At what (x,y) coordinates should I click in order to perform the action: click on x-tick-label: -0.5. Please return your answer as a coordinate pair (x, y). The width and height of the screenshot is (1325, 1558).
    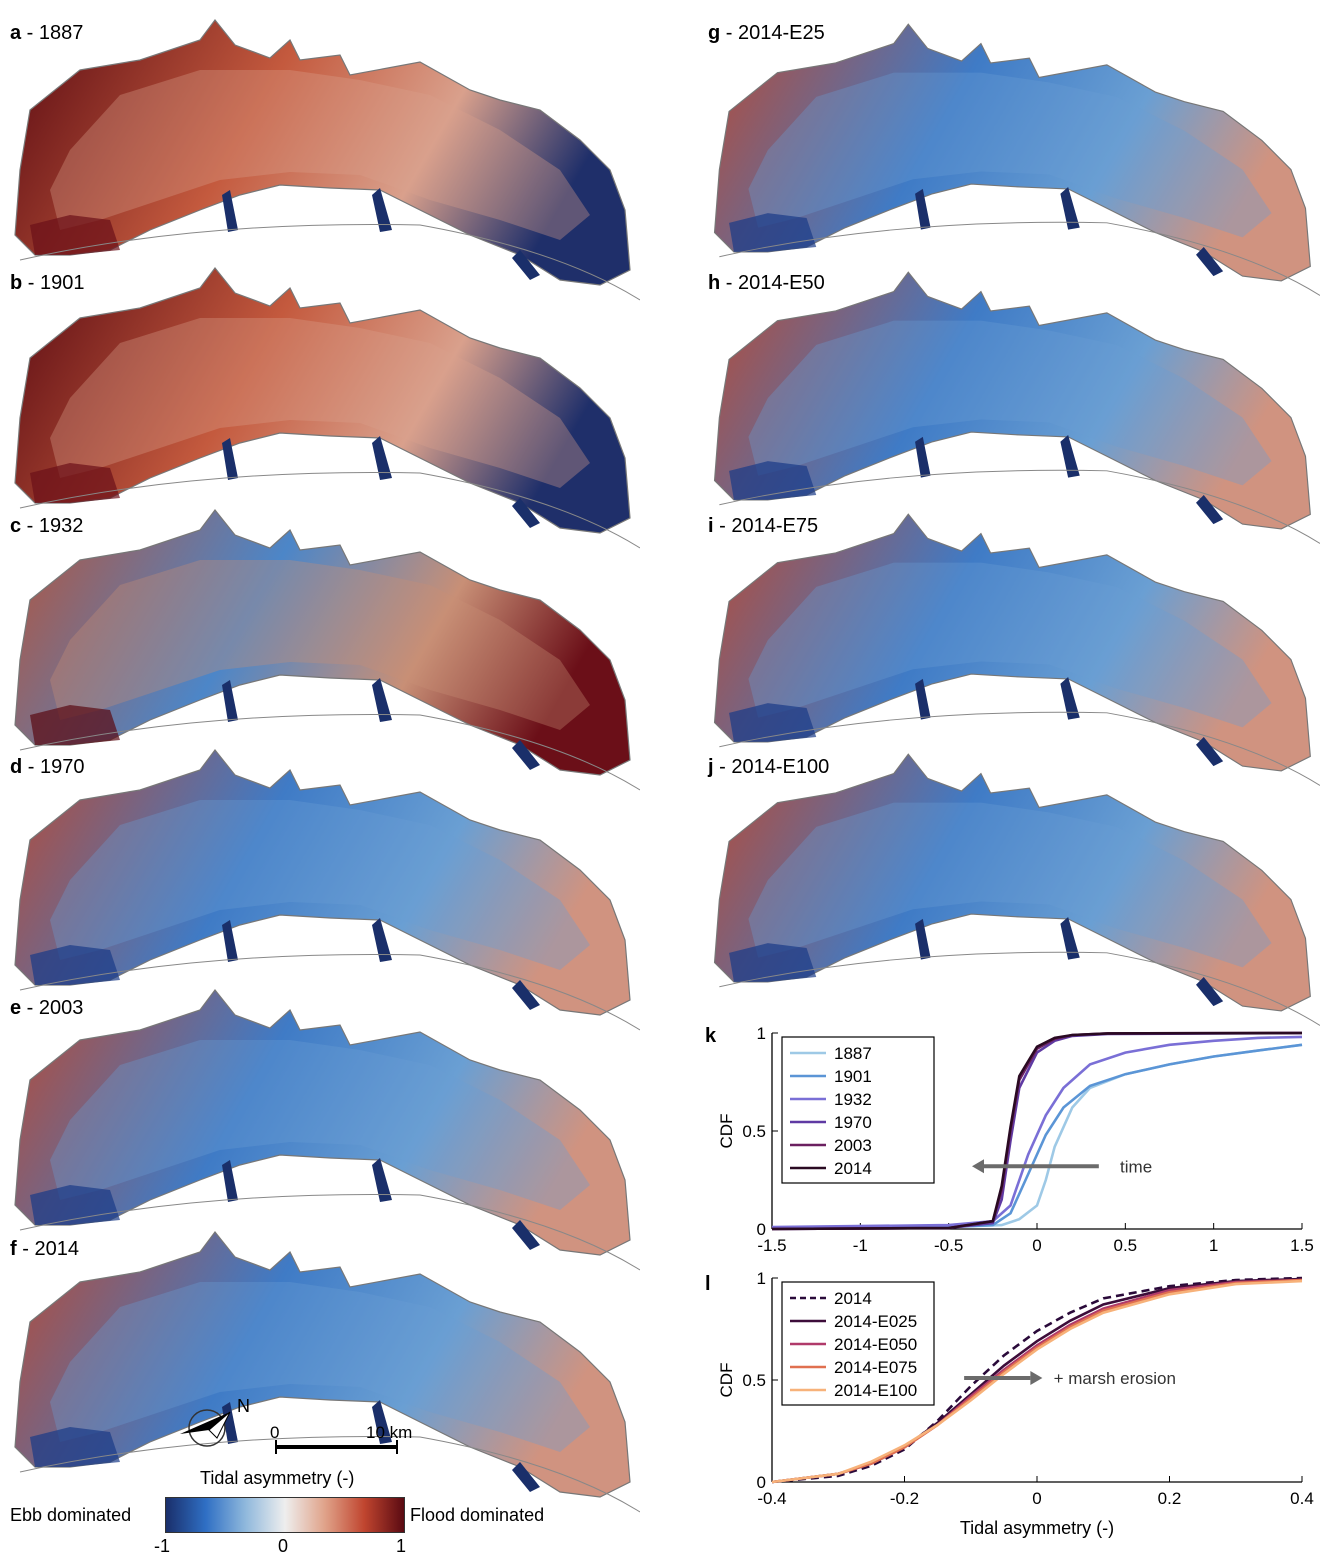
    Looking at the image, I should click on (948, 1245).